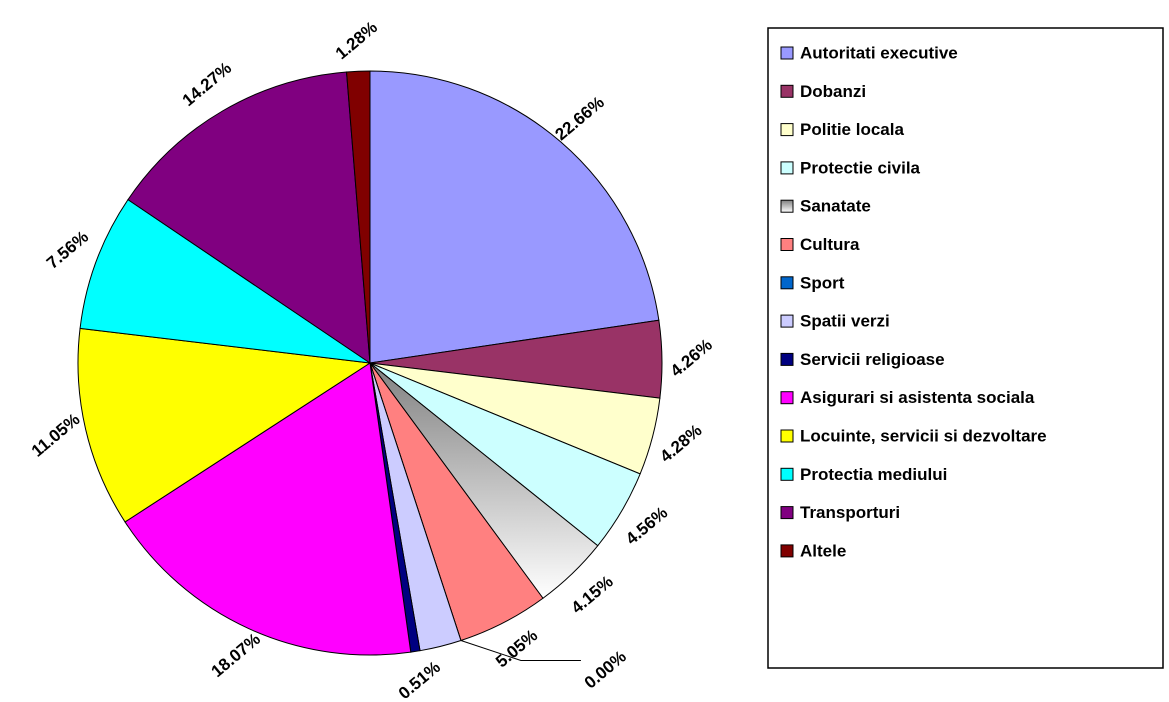  I want to click on data-label: 4.15%, so click(592, 595).